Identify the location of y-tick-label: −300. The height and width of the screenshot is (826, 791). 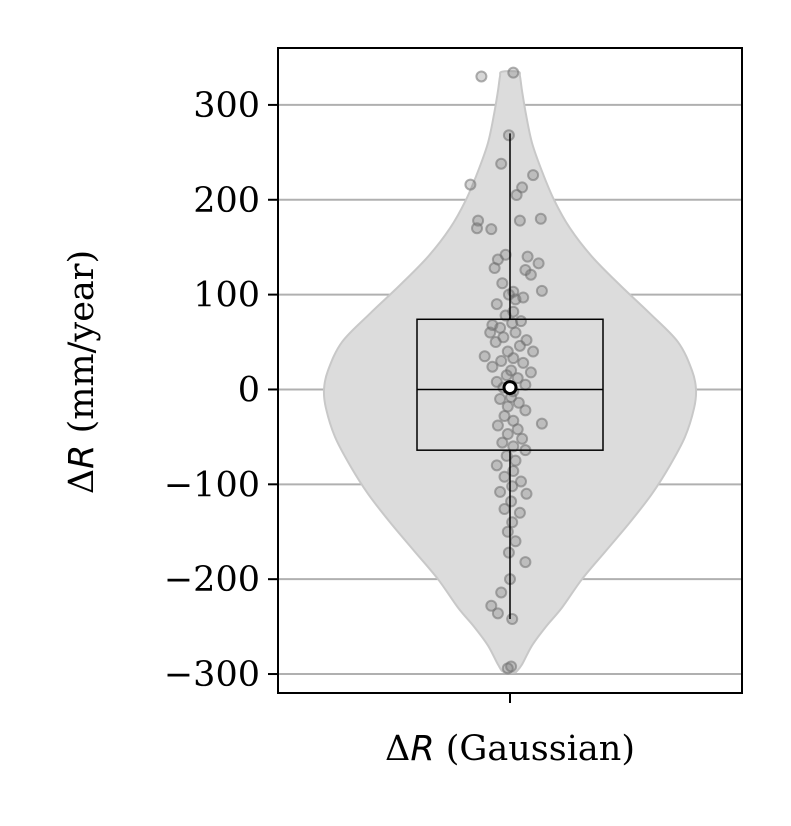
(212, 675).